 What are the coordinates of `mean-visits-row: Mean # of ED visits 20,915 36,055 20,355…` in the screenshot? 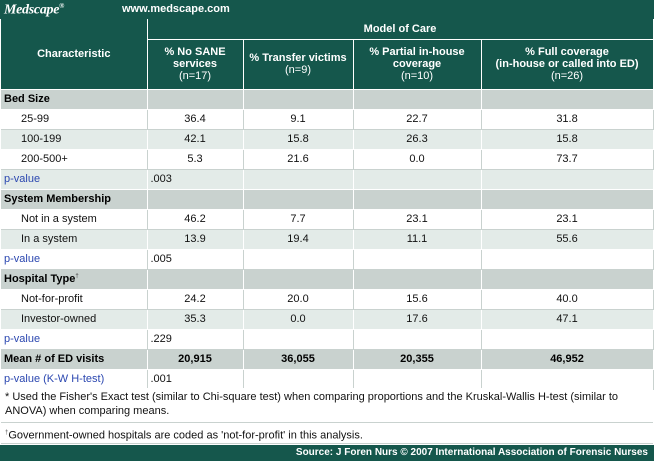 It's located at (327, 359).